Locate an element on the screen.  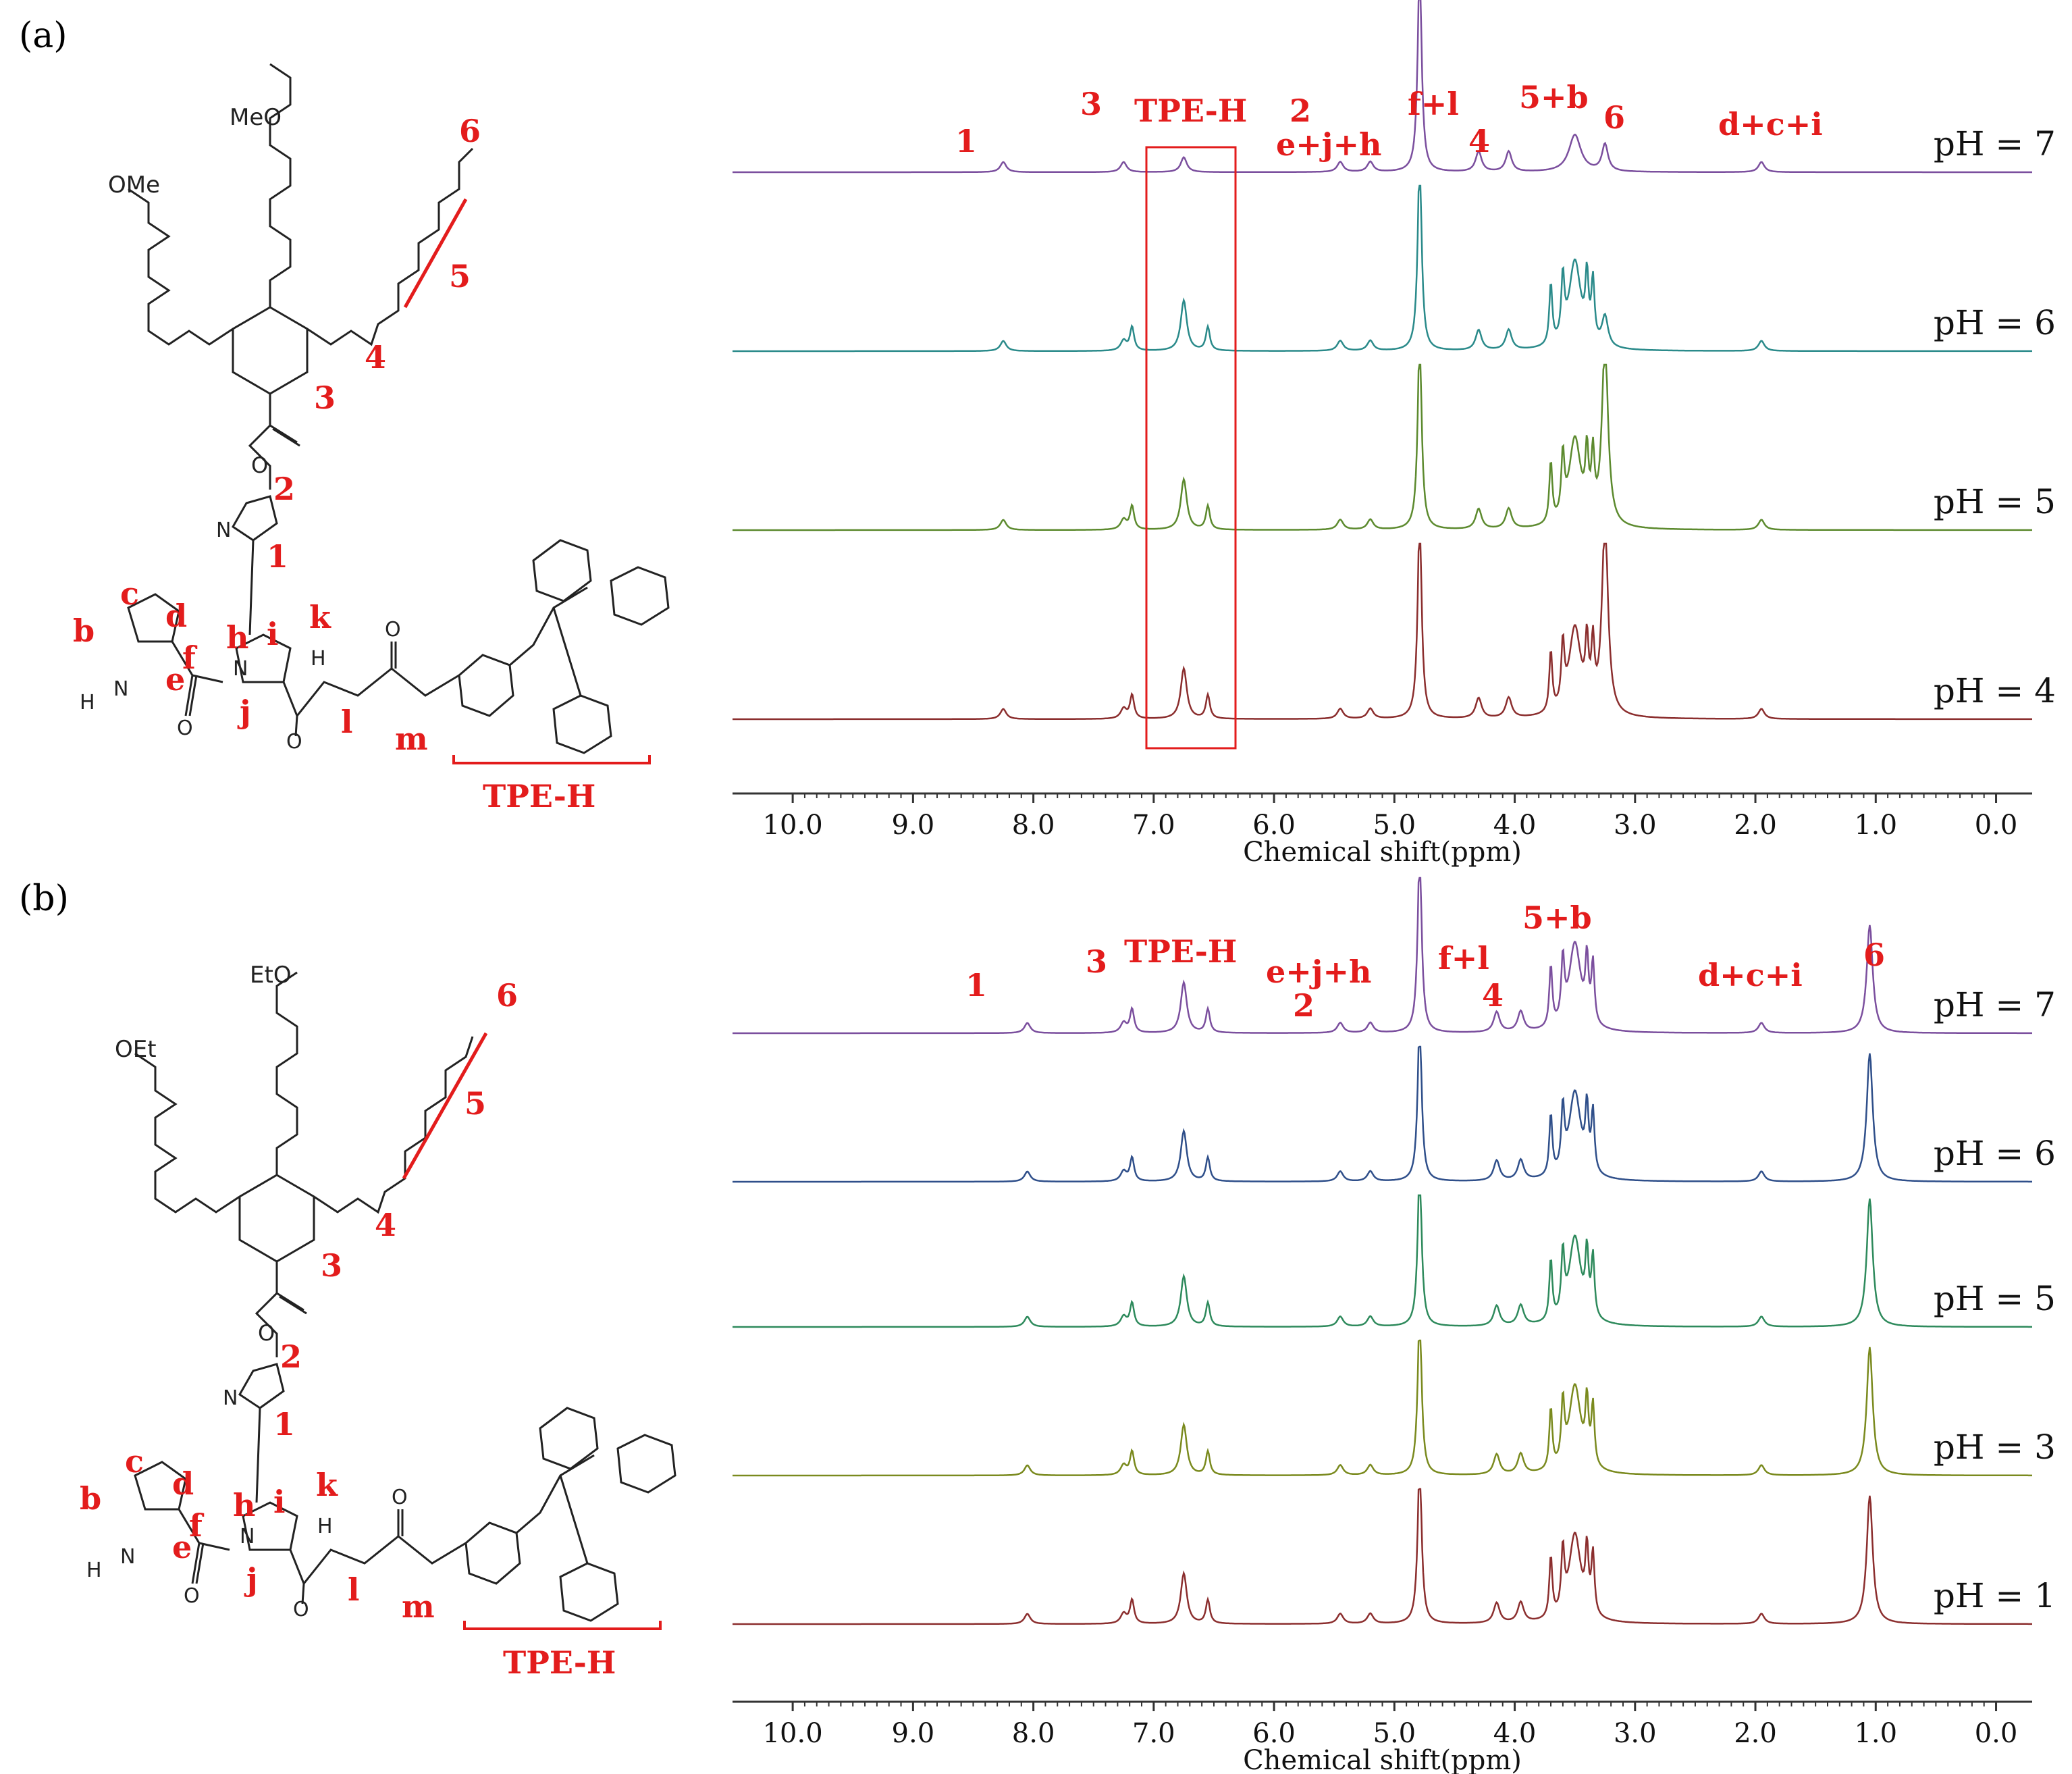
structure-b-proton-labels: 6 5 4 3 2 1 b c d e f h i j k l m TPE-H is located at coordinates (348, 1329).